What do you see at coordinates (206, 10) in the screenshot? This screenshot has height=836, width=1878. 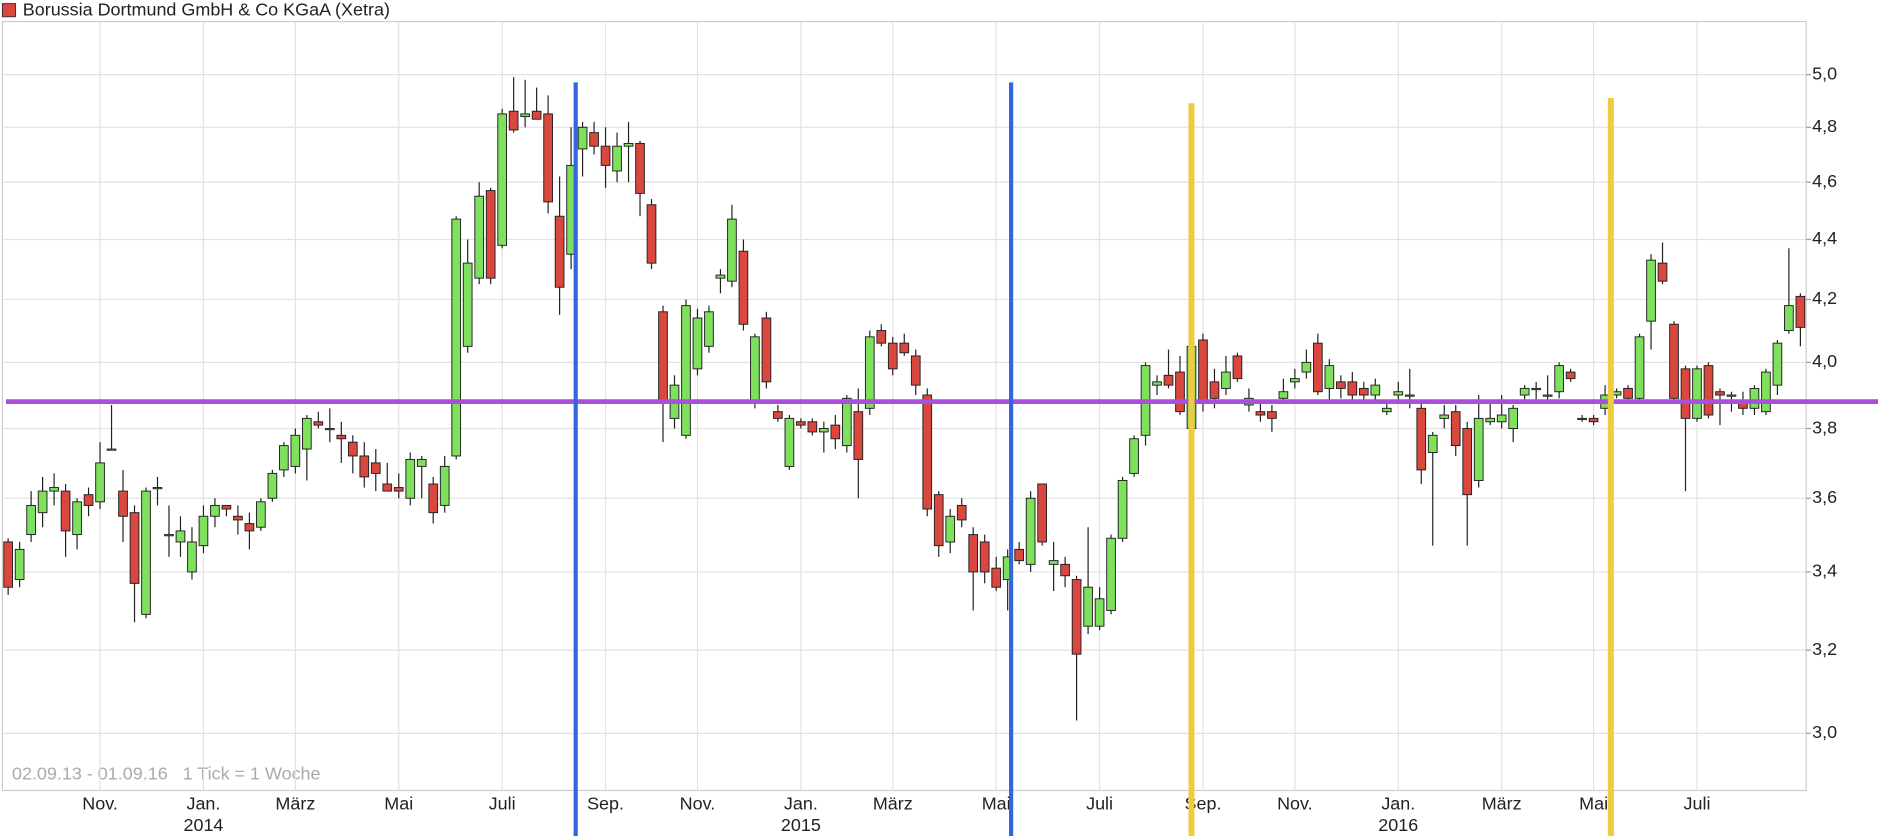 I see `chart-title: Borussia Dortmund GmbH & Co KGaA (Xetra)` at bounding box center [206, 10].